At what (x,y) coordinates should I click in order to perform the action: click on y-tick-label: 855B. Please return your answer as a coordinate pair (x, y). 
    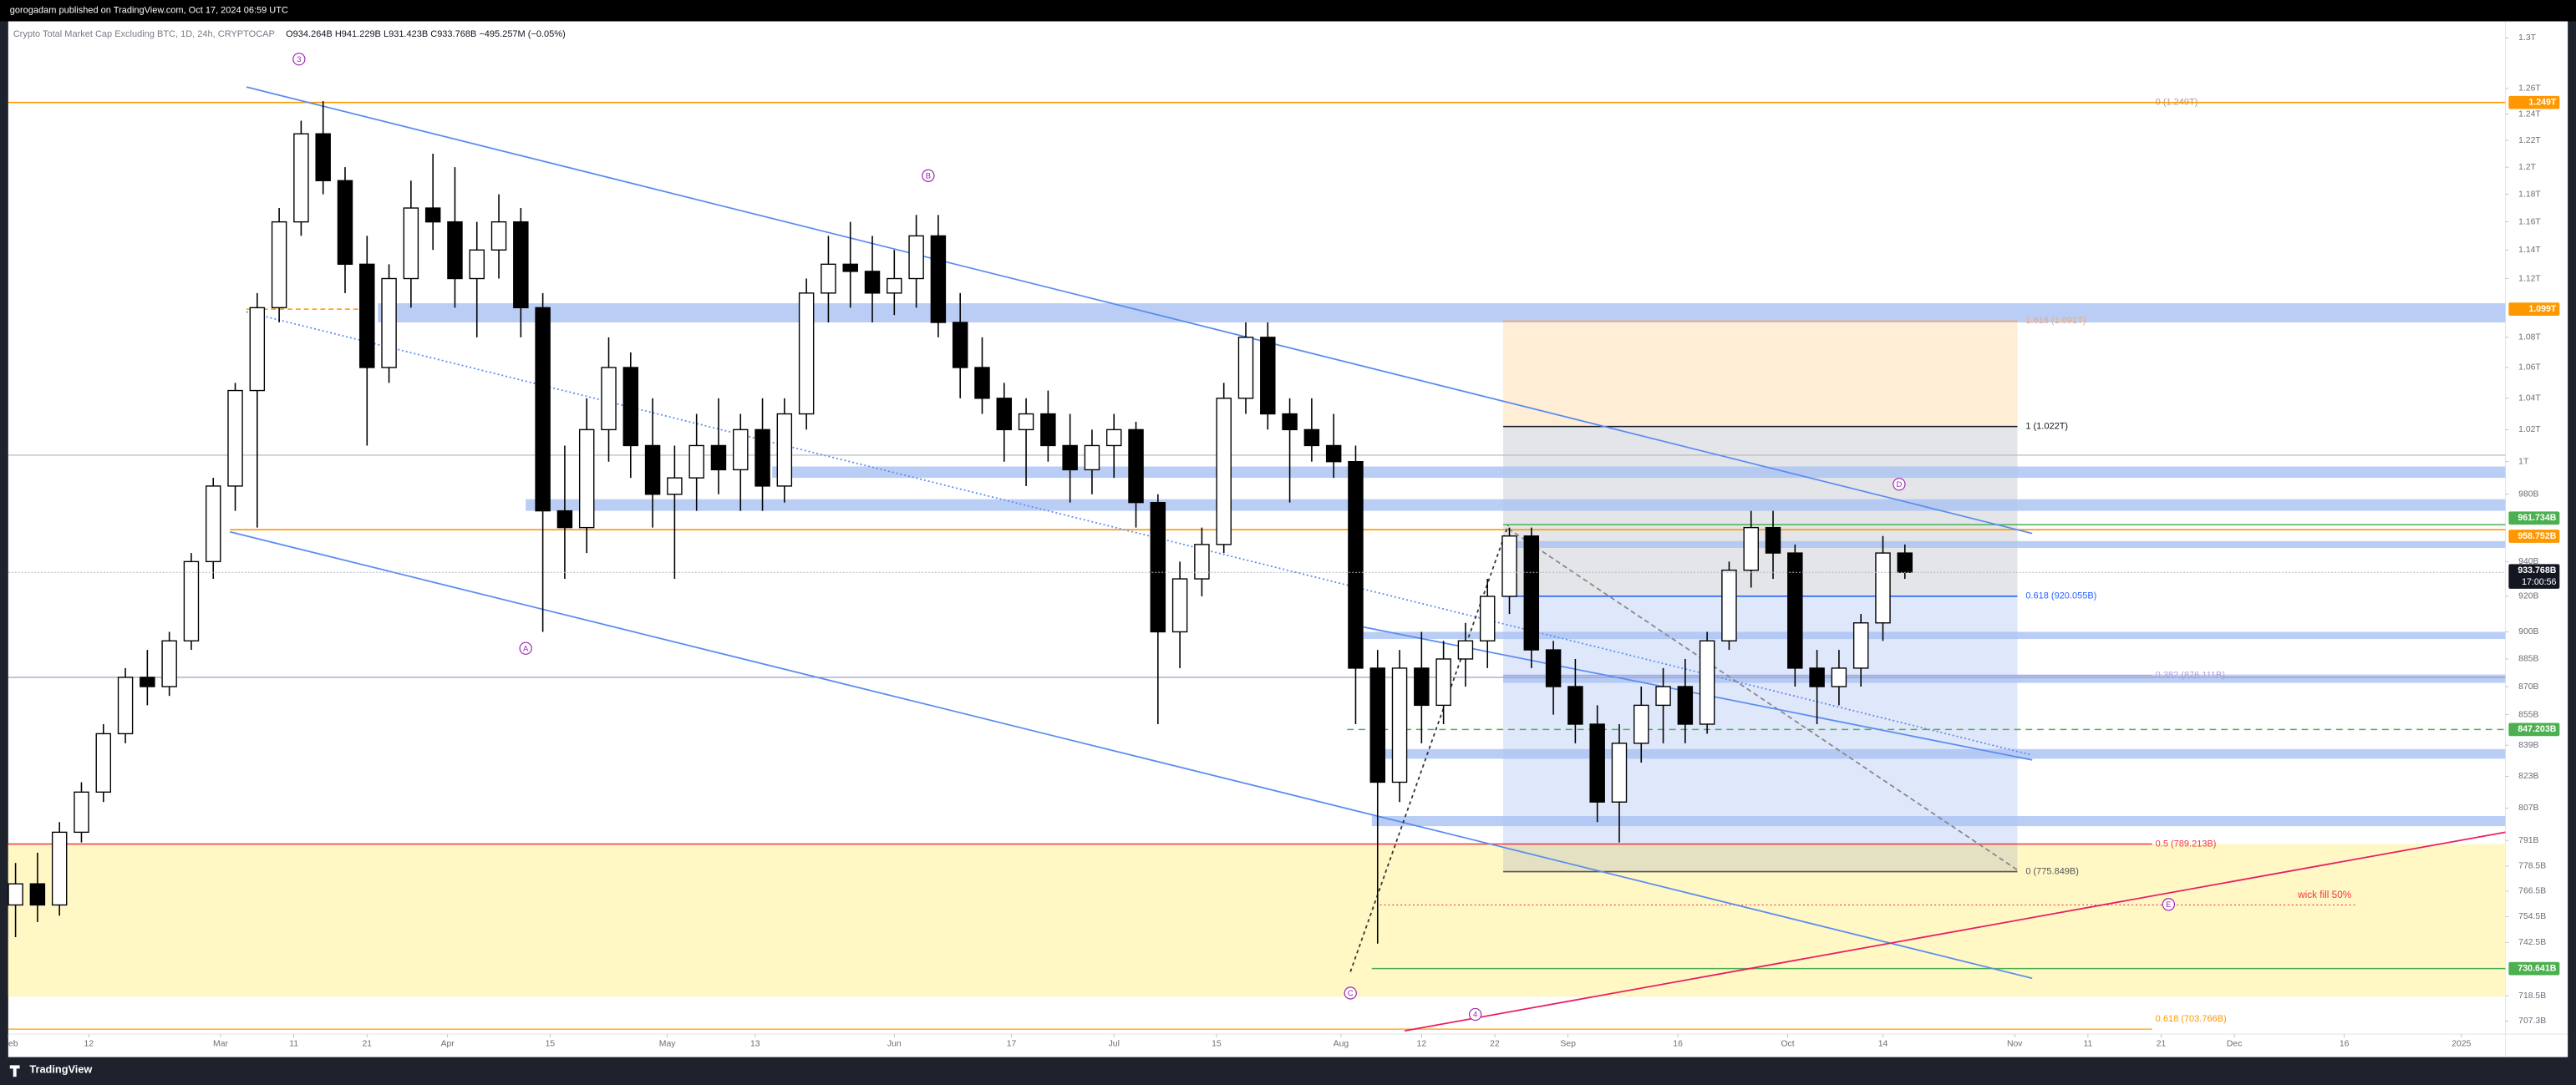
    Looking at the image, I should click on (2528, 714).